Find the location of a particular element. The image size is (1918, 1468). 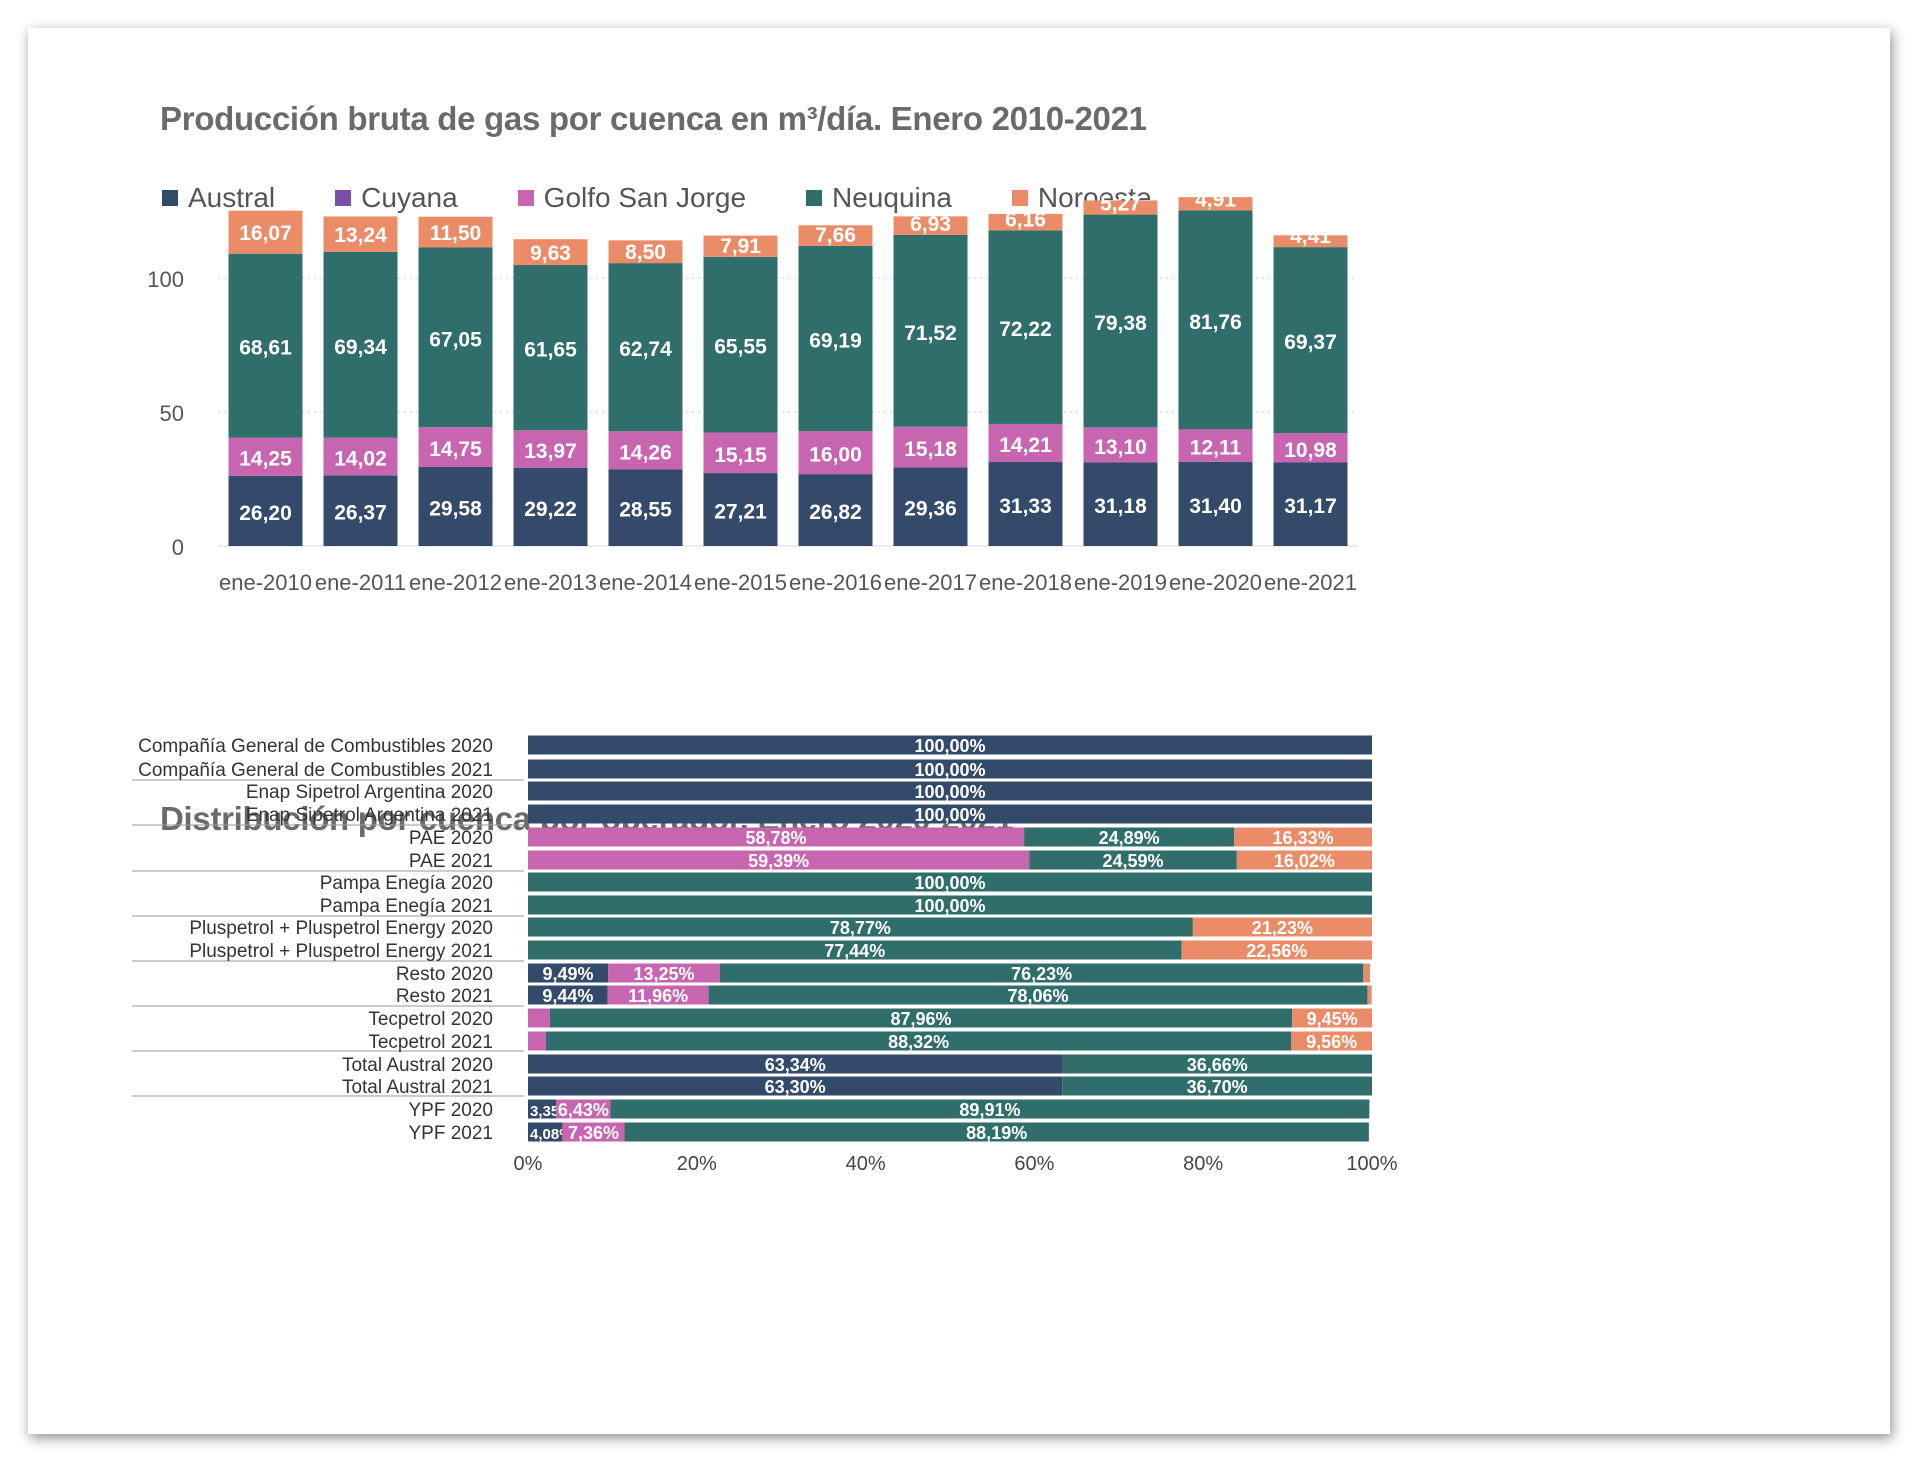

hbar-label-austral: 4,08% is located at coordinates (551, 1134).